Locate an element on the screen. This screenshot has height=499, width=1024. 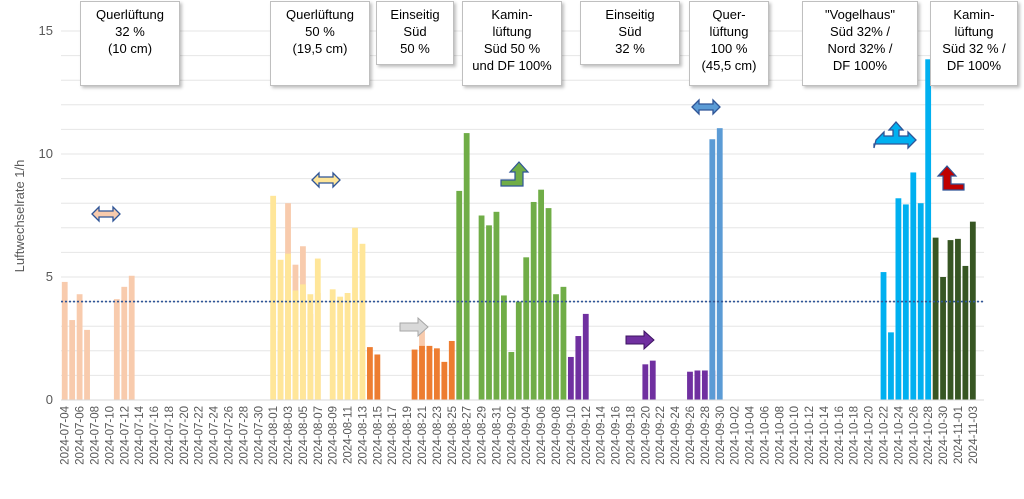
x-tick-label: 2024-07-06 is located at coordinates (81, 435).